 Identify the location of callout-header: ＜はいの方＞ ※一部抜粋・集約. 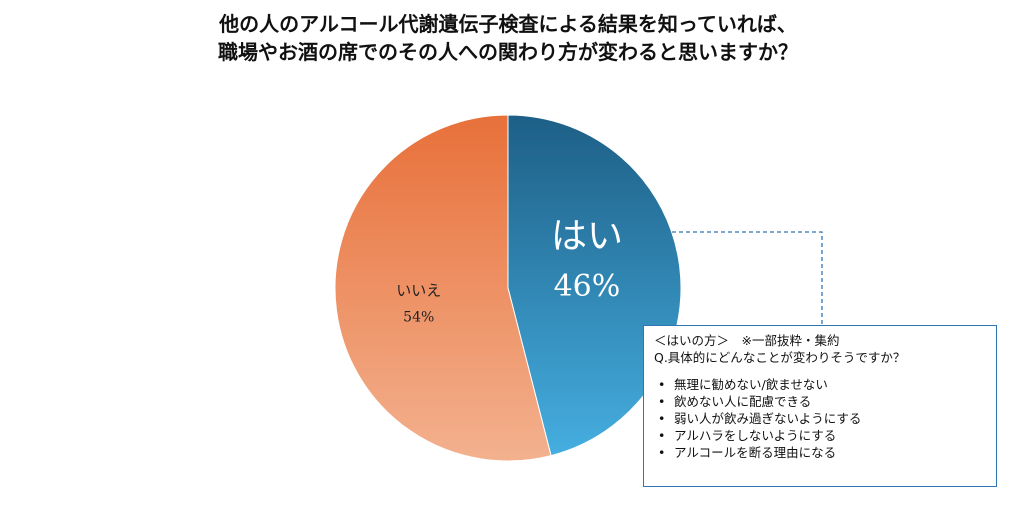
(747, 340).